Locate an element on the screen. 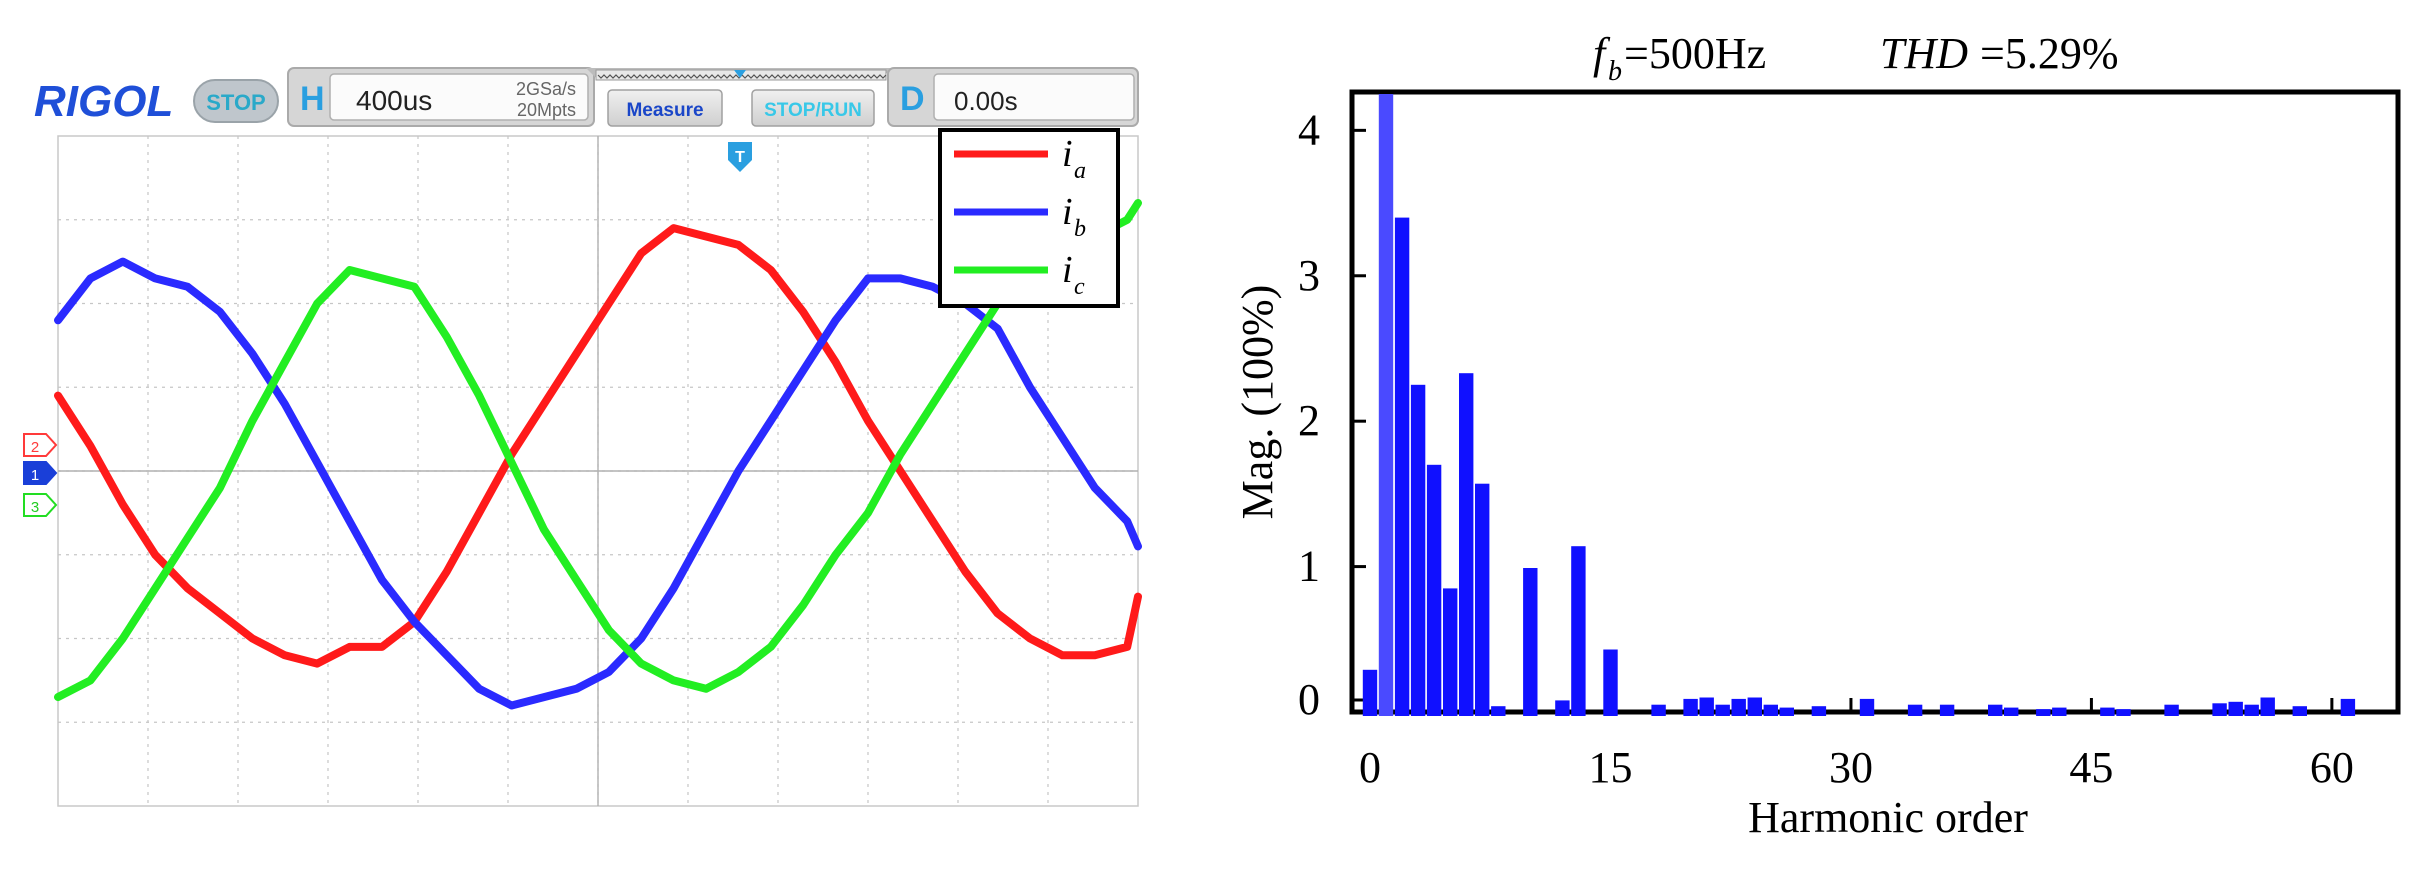 Image resolution: width=2424 pixels, height=870 pixels. memory-depth: 20Mpts is located at coordinates (546, 110).